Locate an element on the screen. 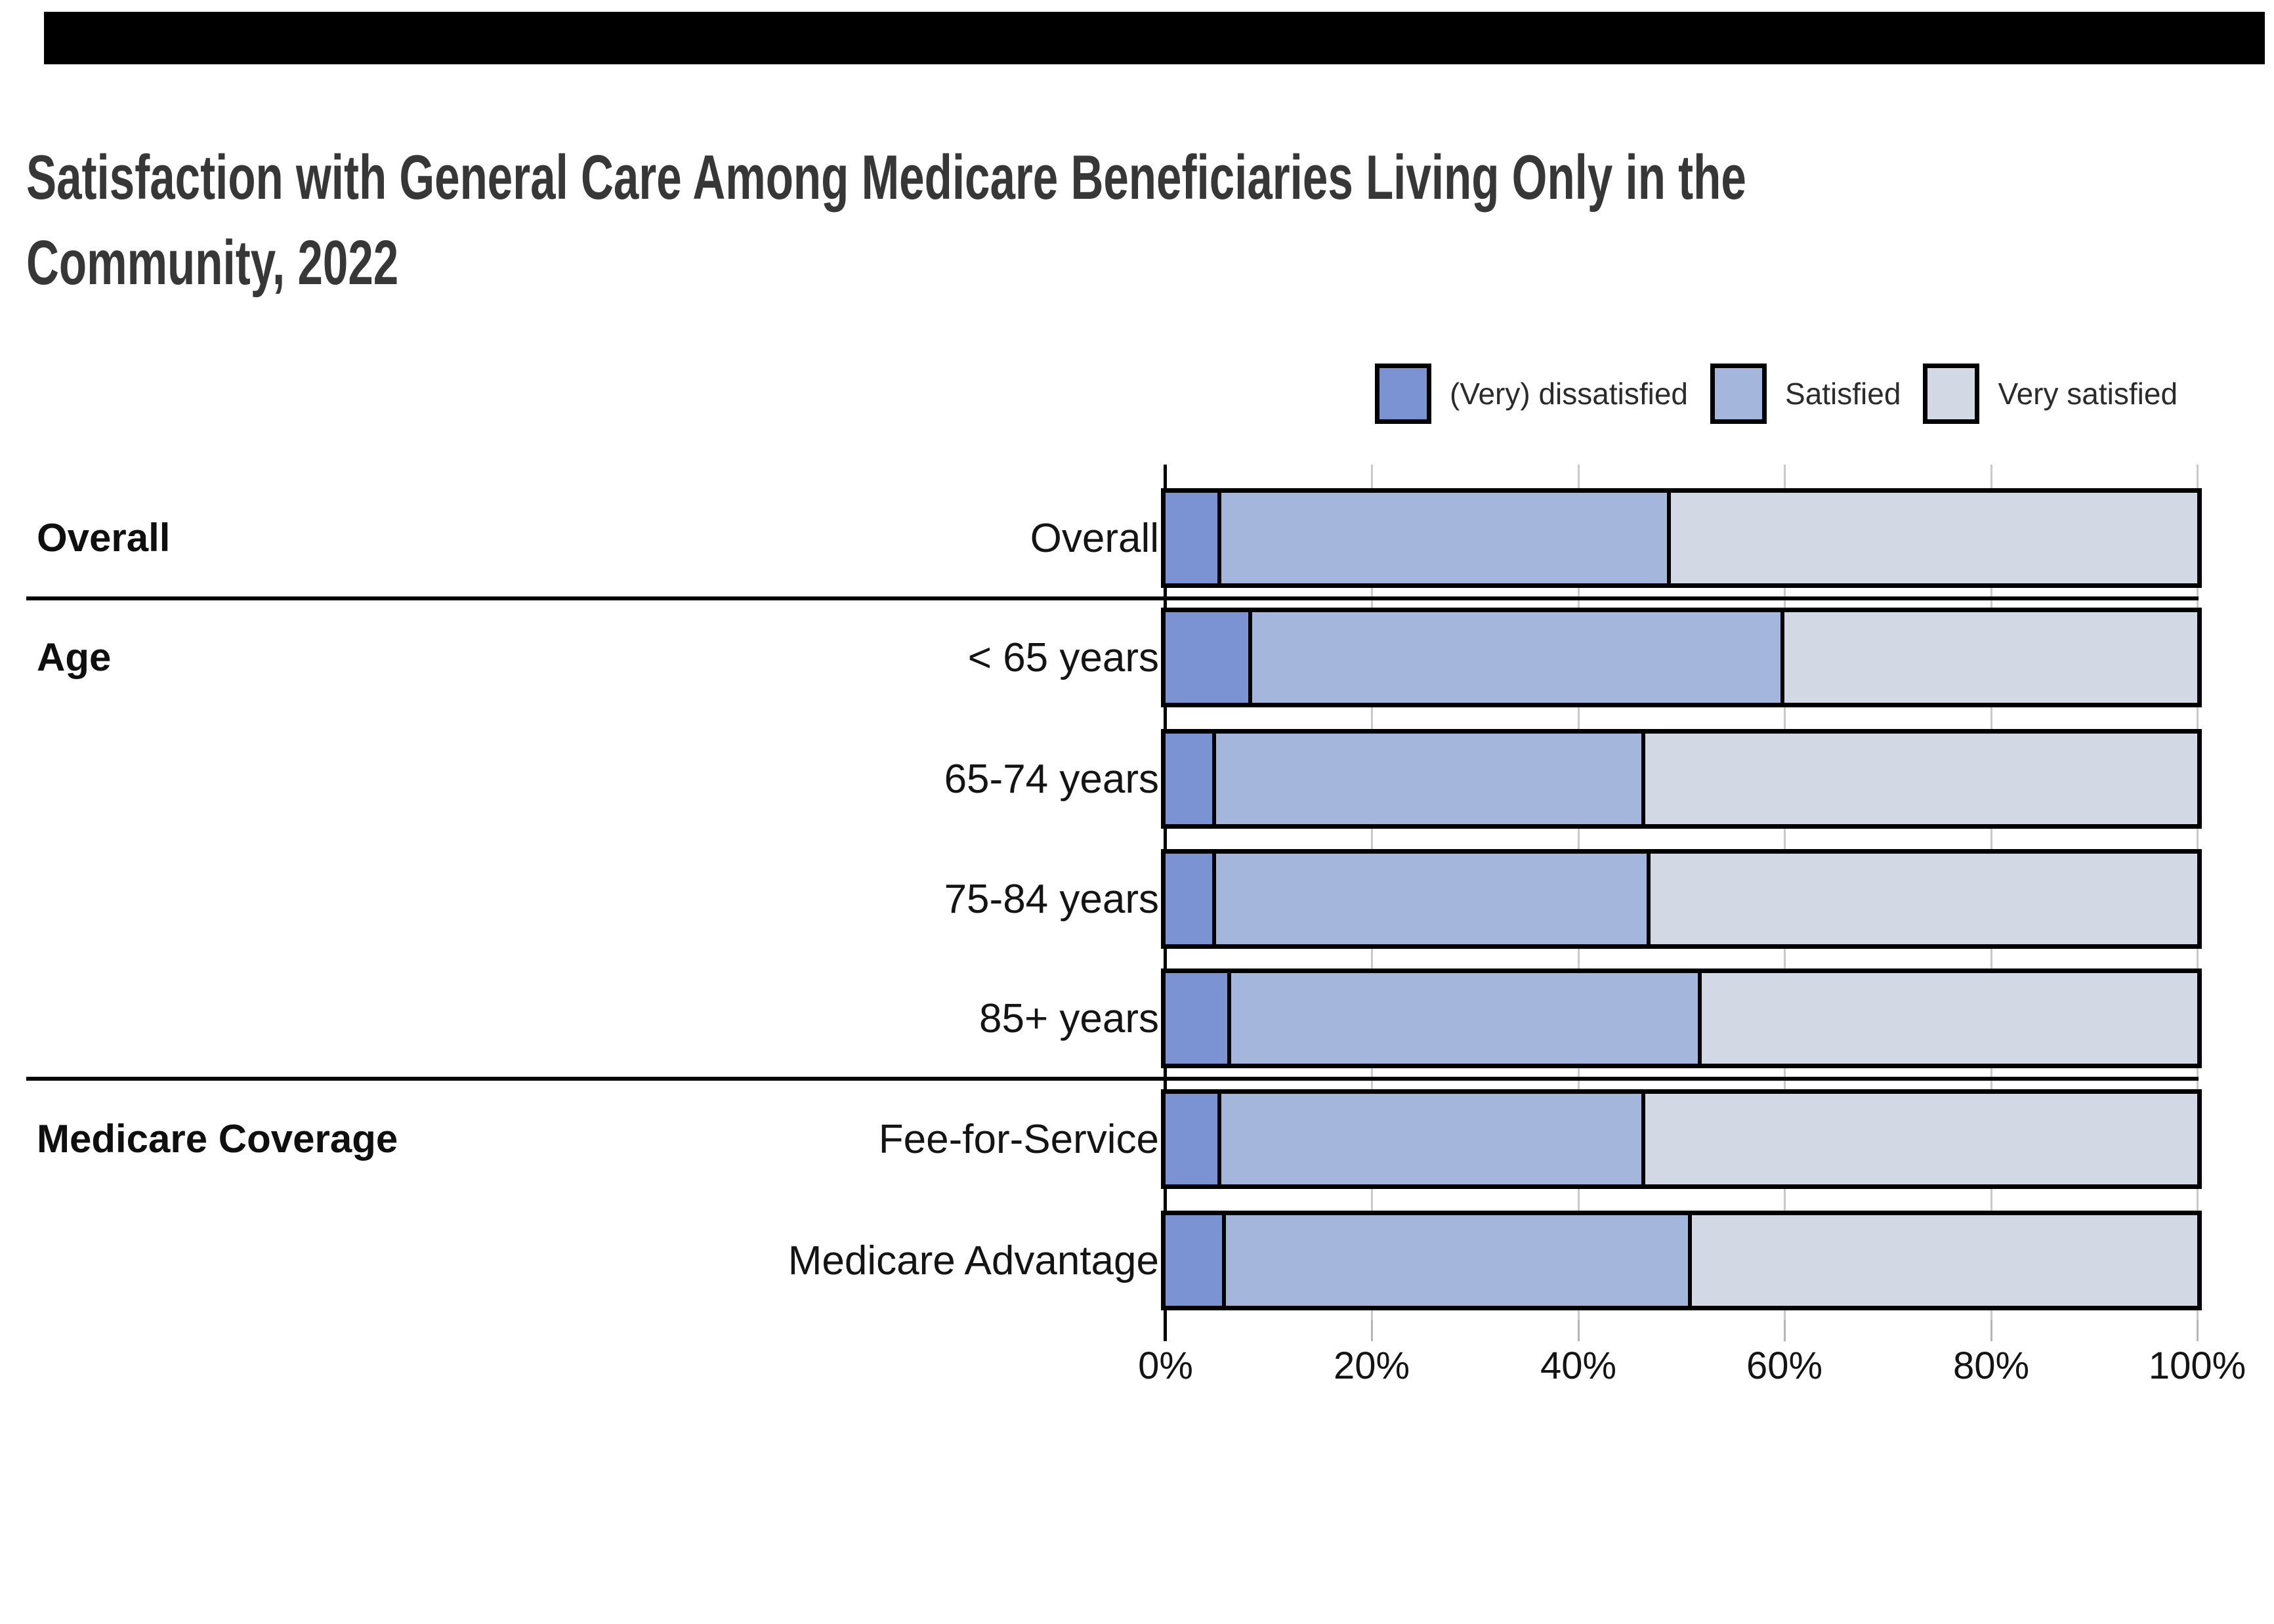  top-banner is located at coordinates (1154, 38).